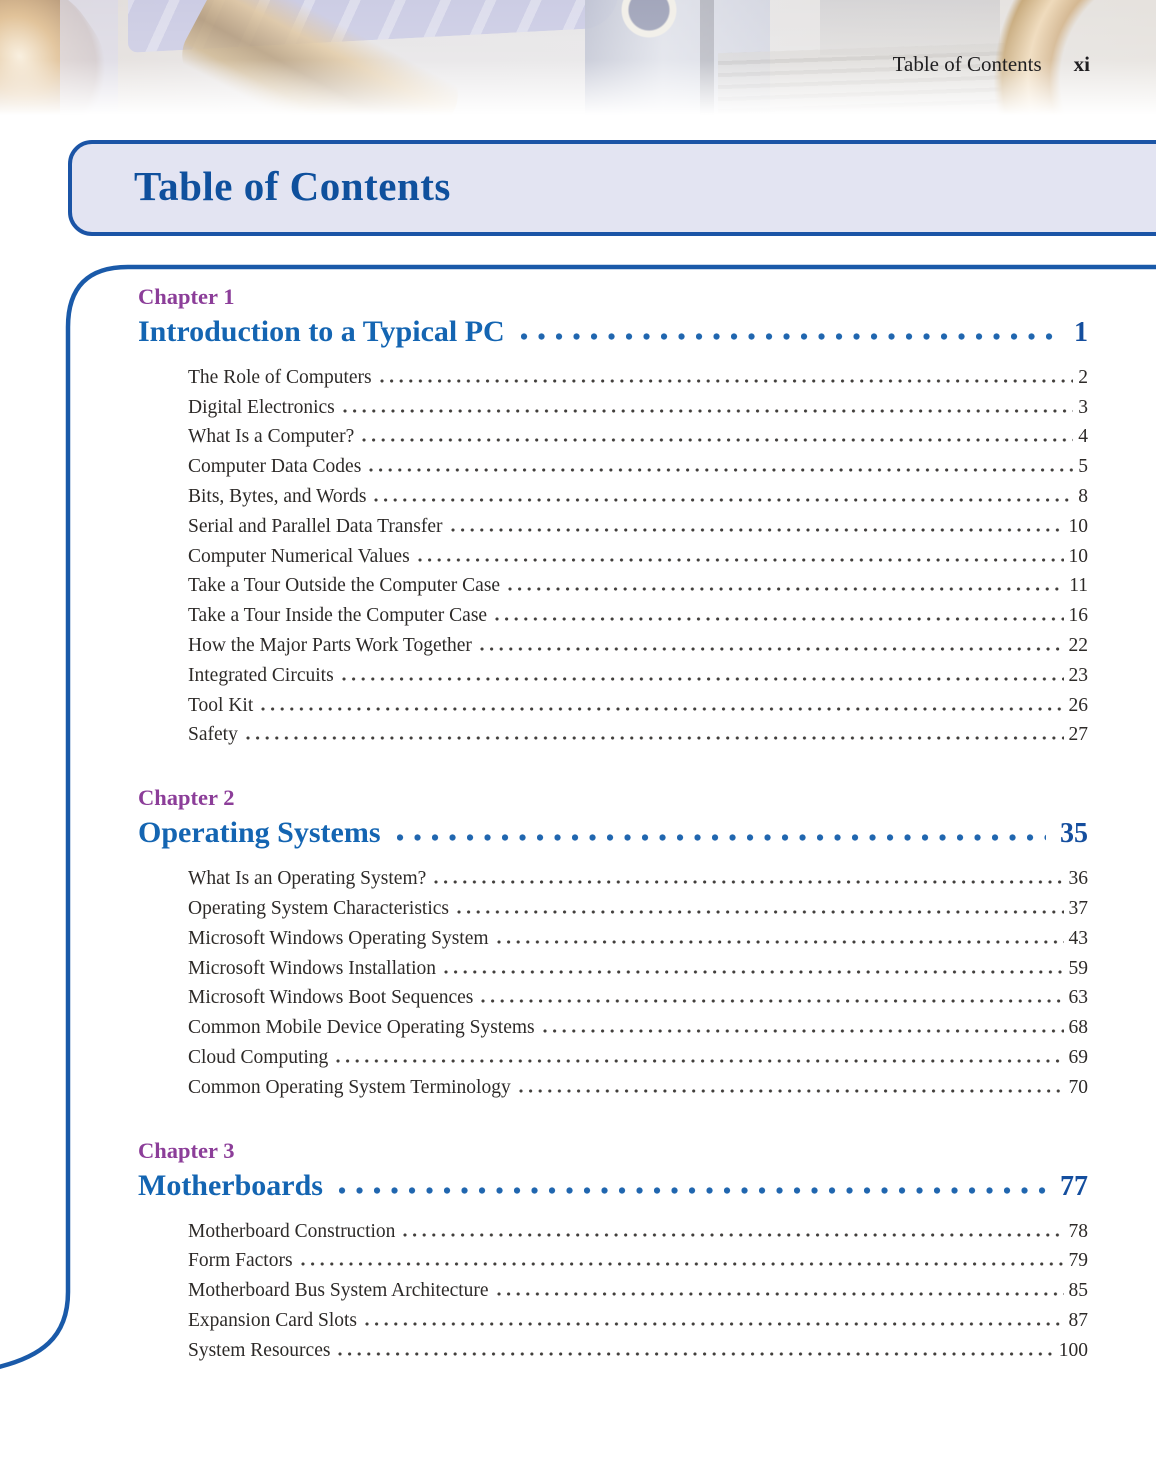 Image resolution: width=1156 pixels, height=1479 pixels. I want to click on toc-entry-row: Bits, Bytes, and Words 8, so click(613, 494).